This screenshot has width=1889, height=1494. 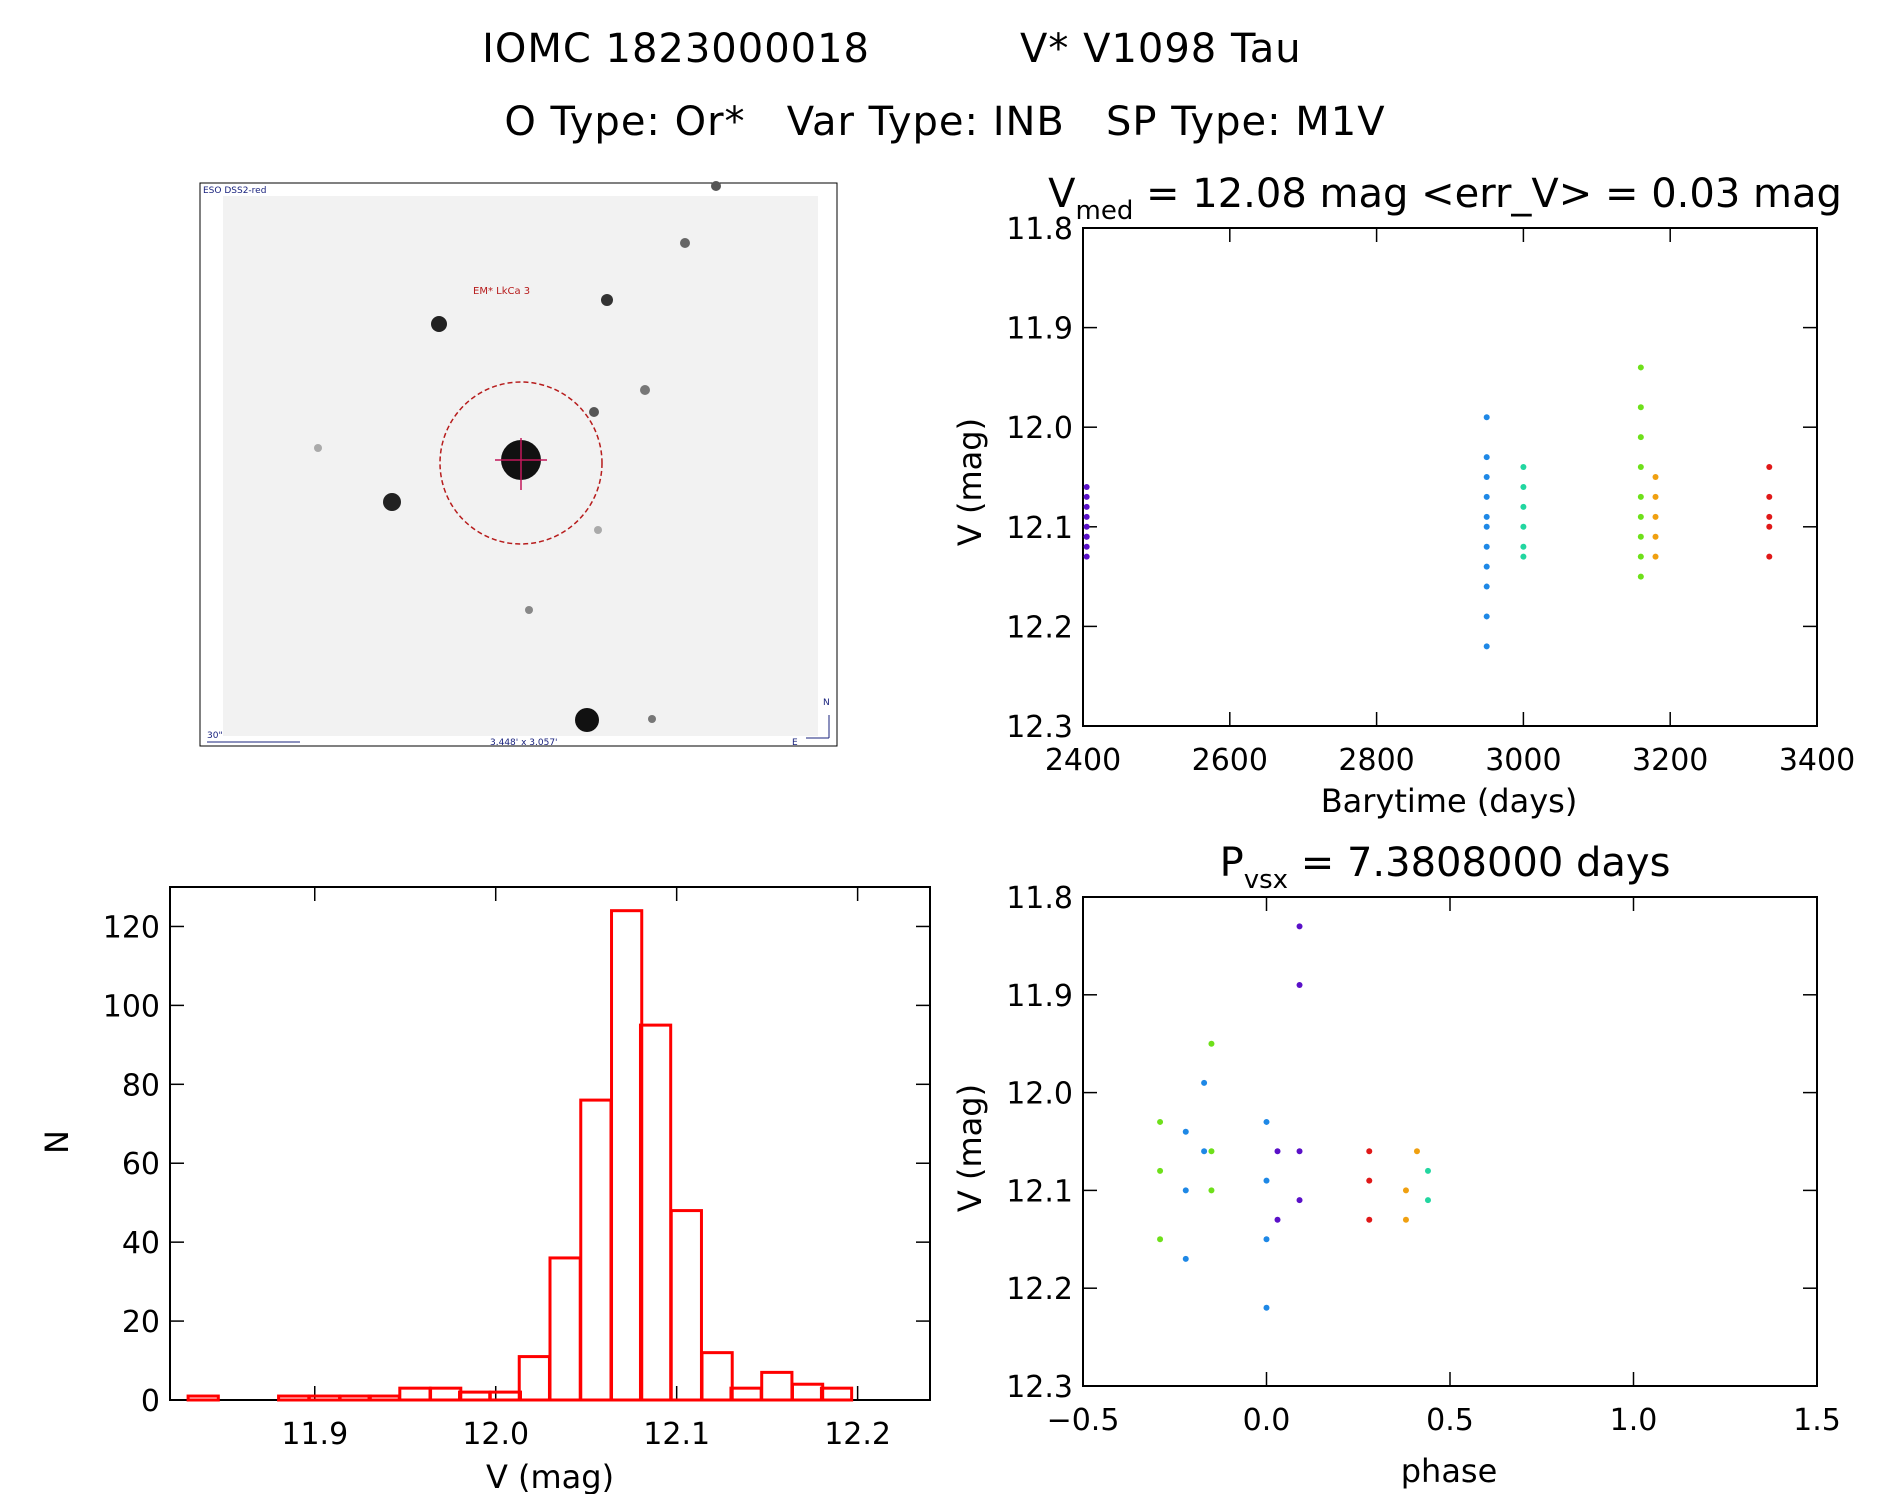 I want to click on lightcurve-ytick-label: 12.0, so click(x=1039, y=428).